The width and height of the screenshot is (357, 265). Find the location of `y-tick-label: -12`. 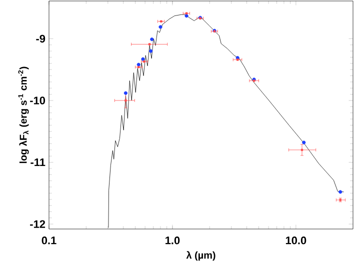

y-tick-label: -12 is located at coordinates (38, 224).